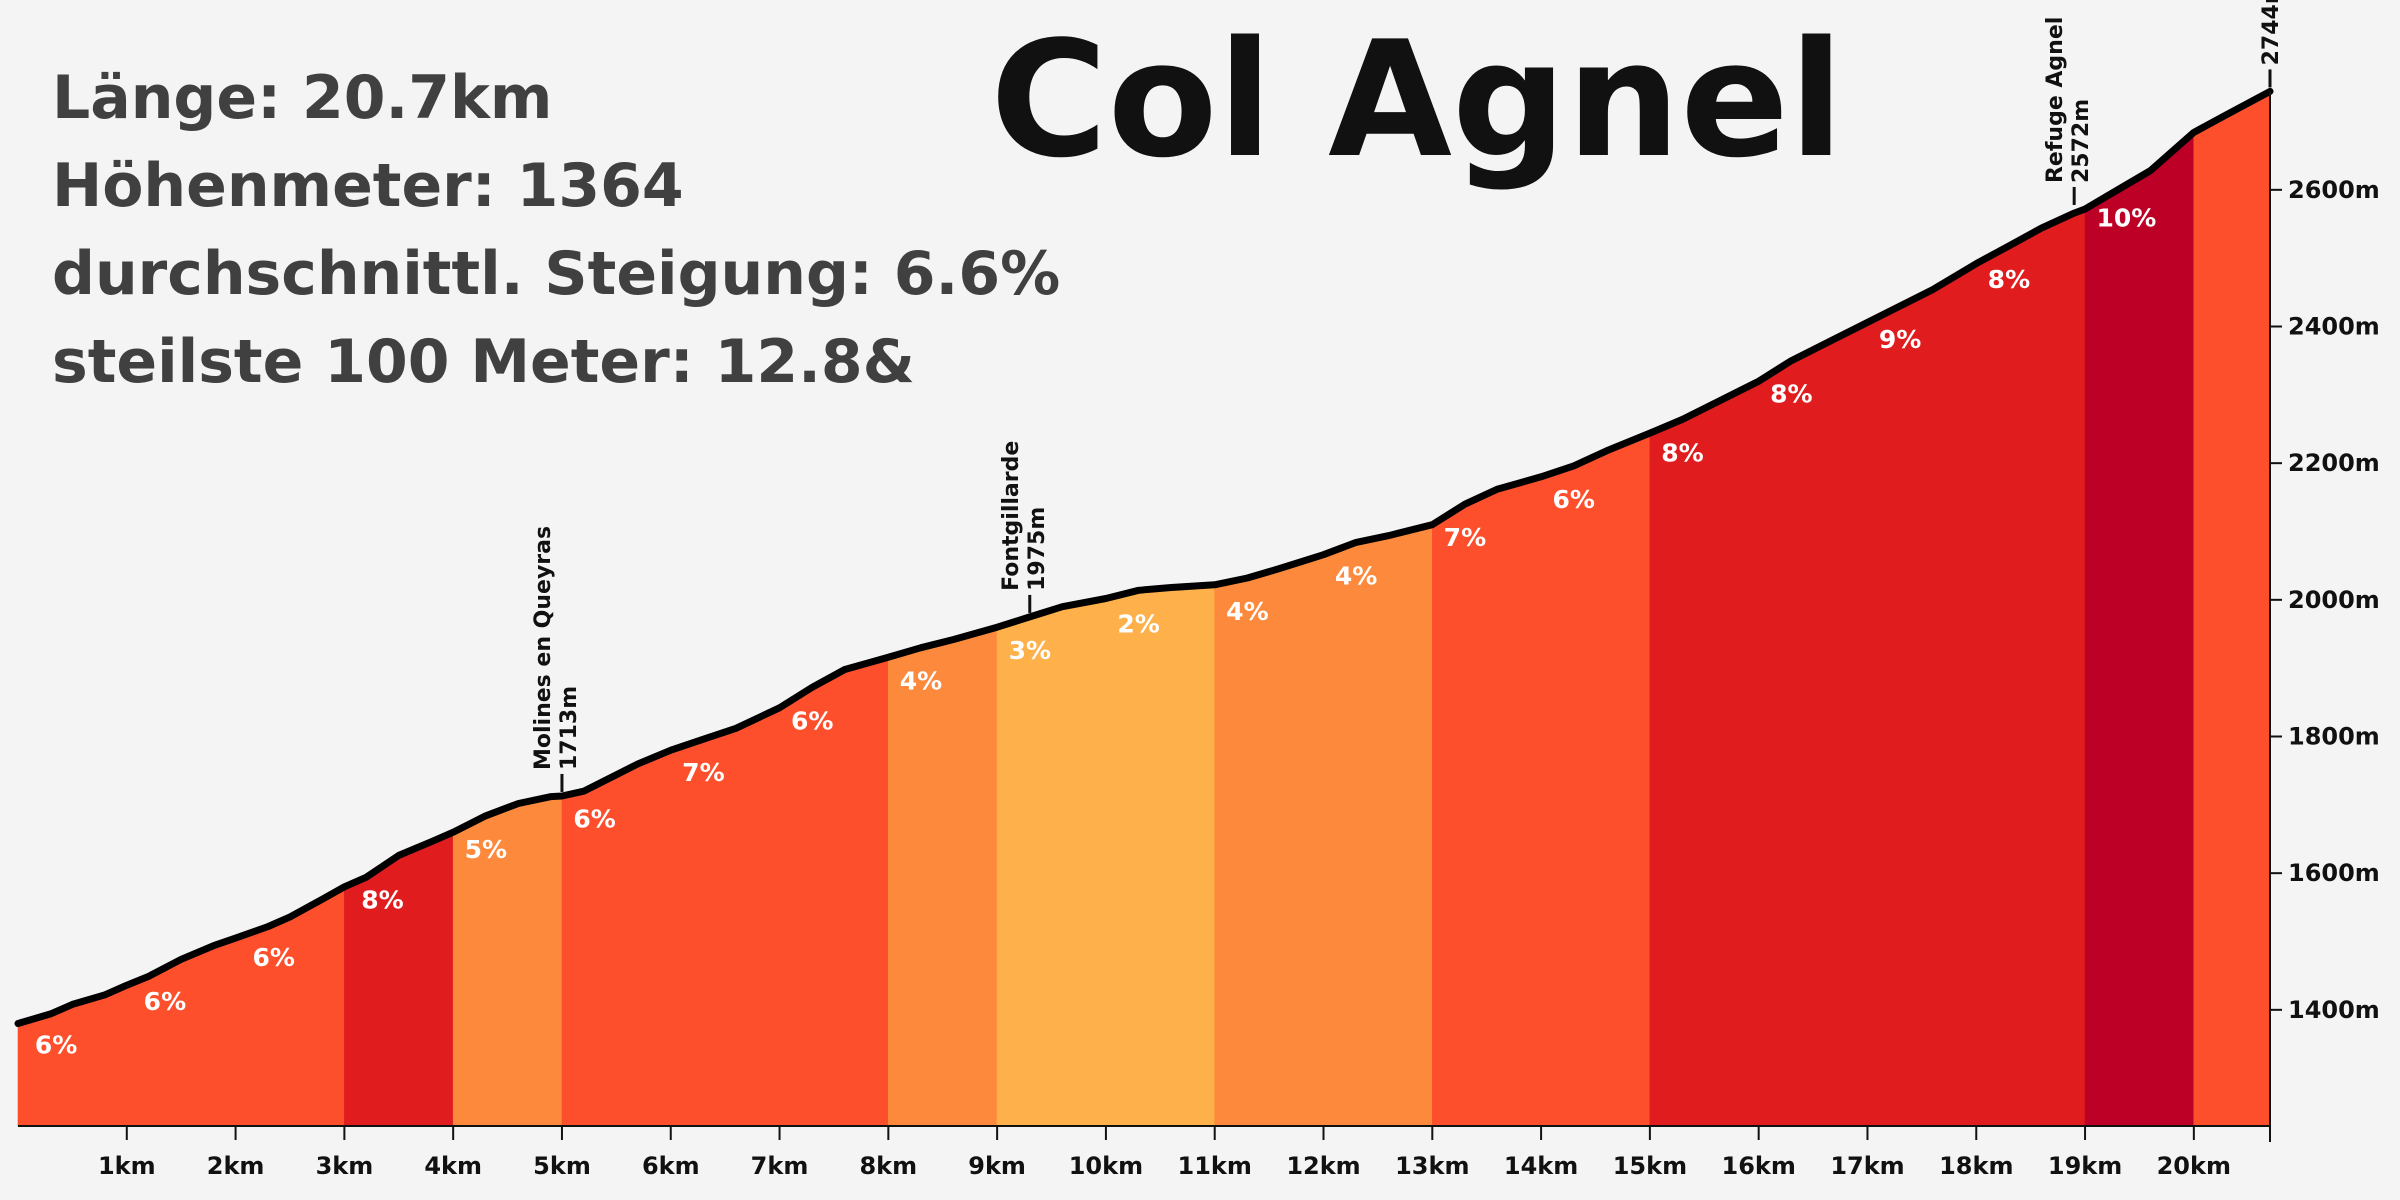 Image resolution: width=2400 pixels, height=1200 pixels. What do you see at coordinates (1037, 549) in the screenshot?
I see `waypoint-elevation: 1975m` at bounding box center [1037, 549].